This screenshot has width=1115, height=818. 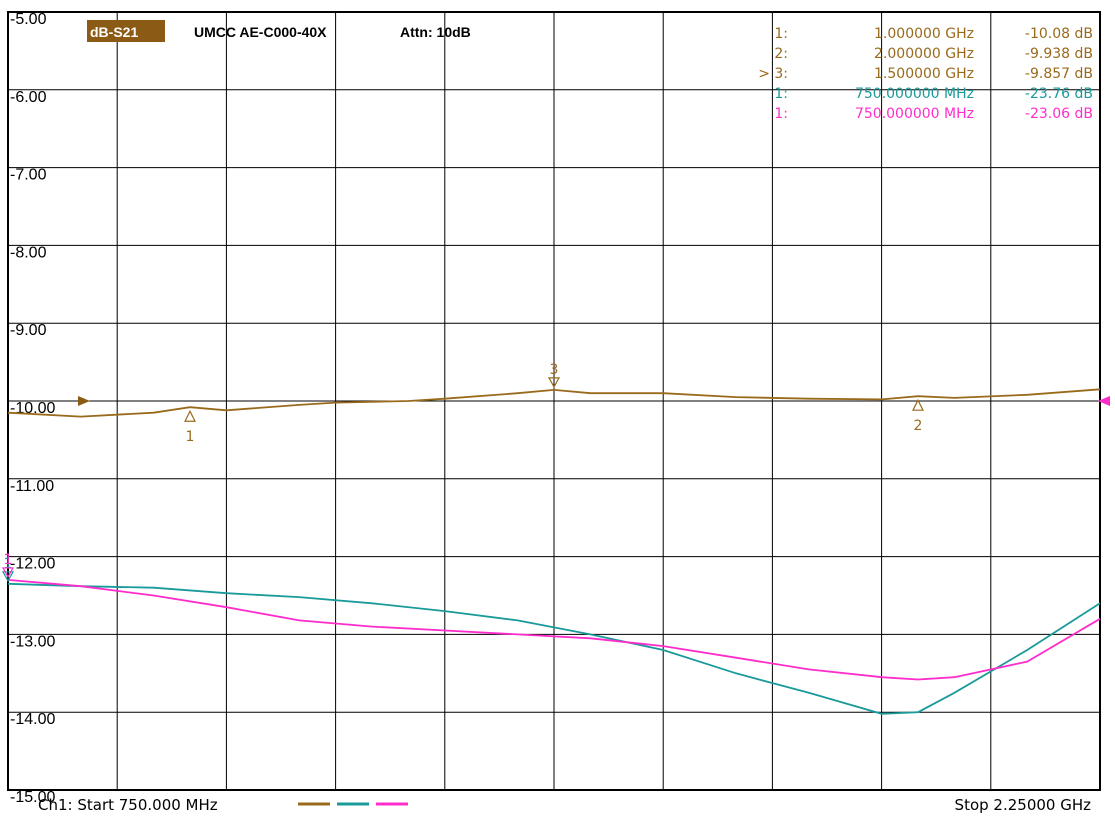 I want to click on y-tick-label: -6.00, so click(x=28, y=97).